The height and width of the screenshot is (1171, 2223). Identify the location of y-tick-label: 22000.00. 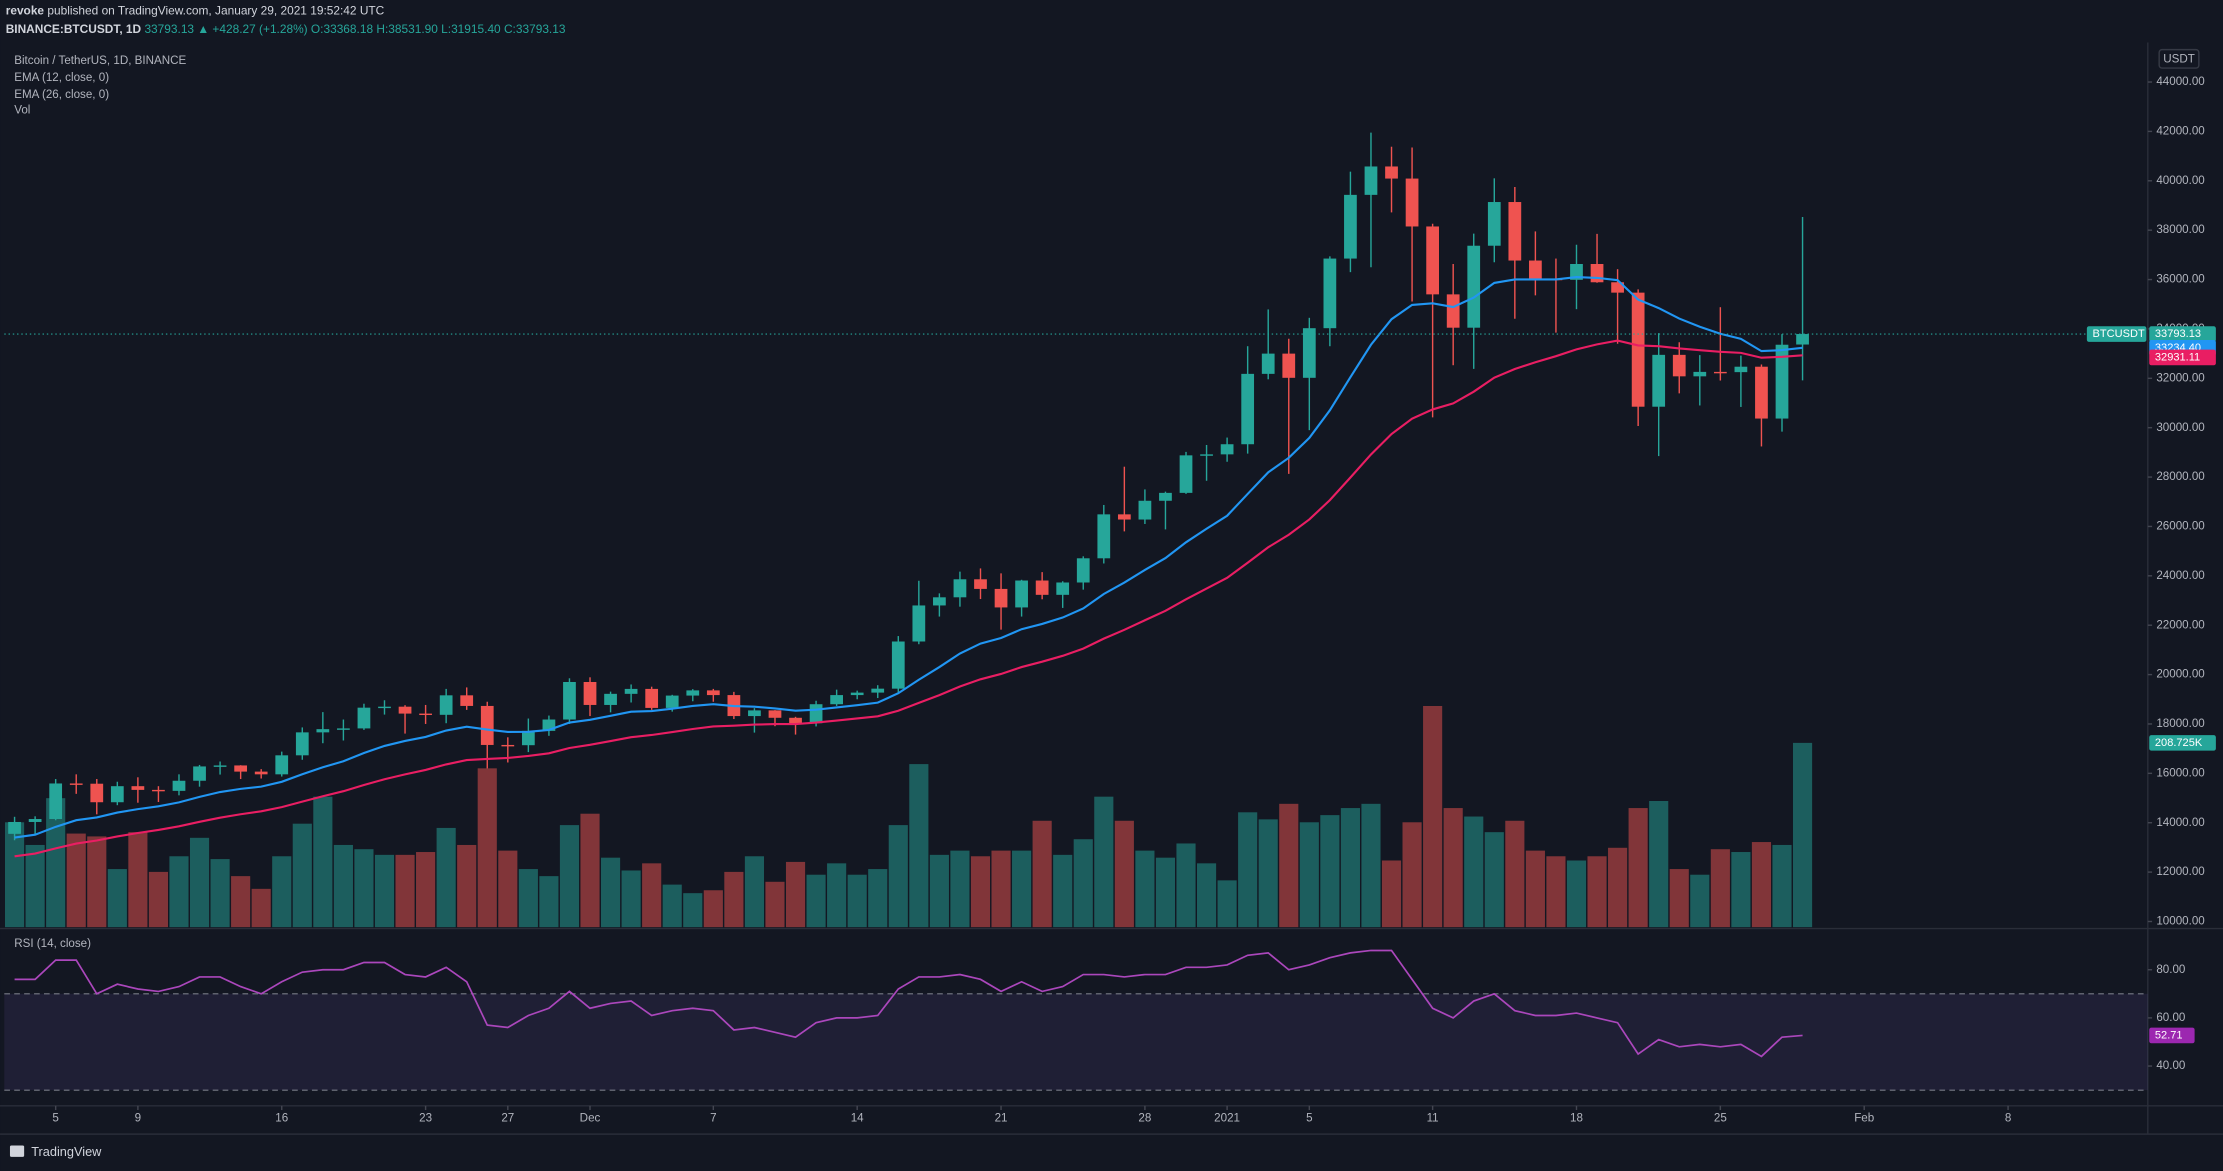
(2180, 624).